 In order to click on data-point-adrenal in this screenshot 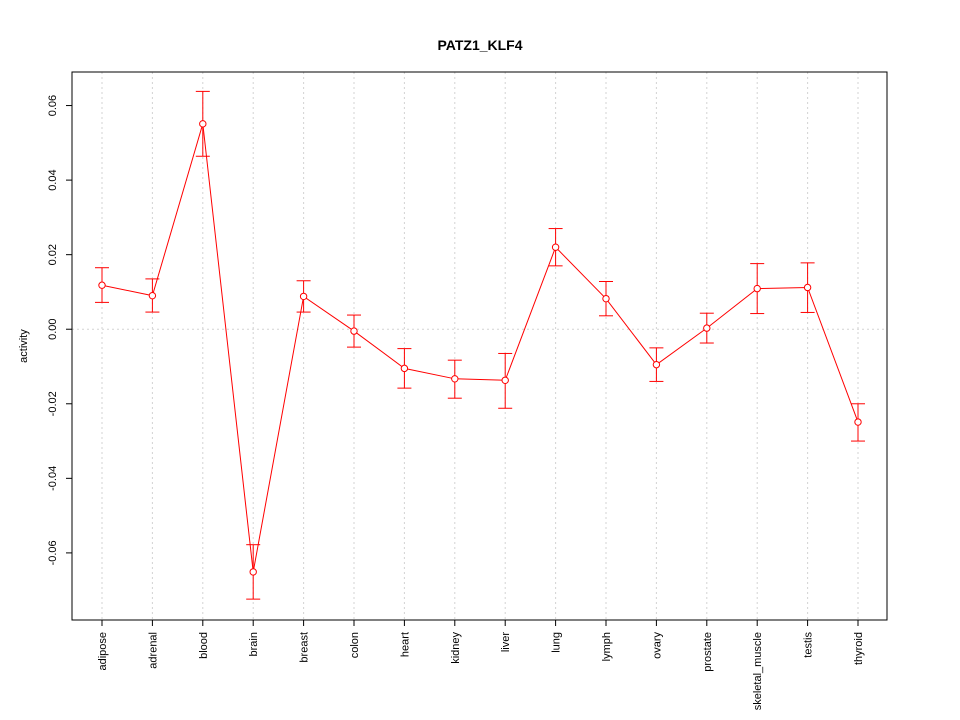, I will do `click(152, 295)`.